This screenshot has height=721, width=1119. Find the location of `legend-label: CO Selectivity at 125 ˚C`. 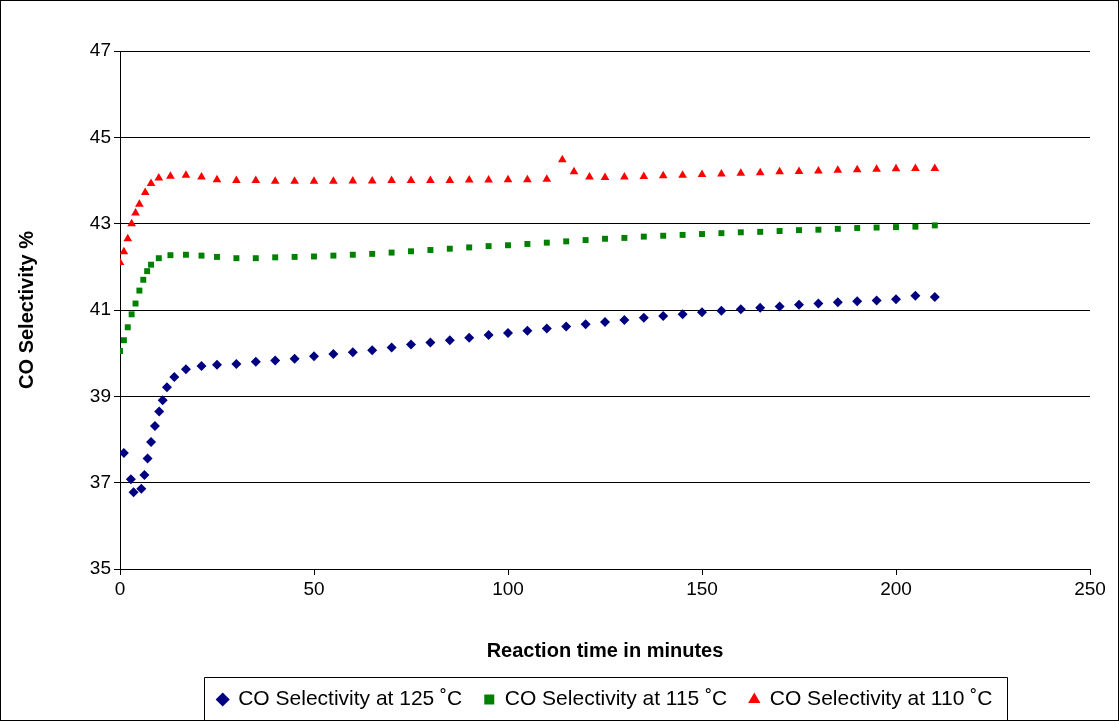

legend-label: CO Selectivity at 125 ˚C is located at coordinates (350, 698).